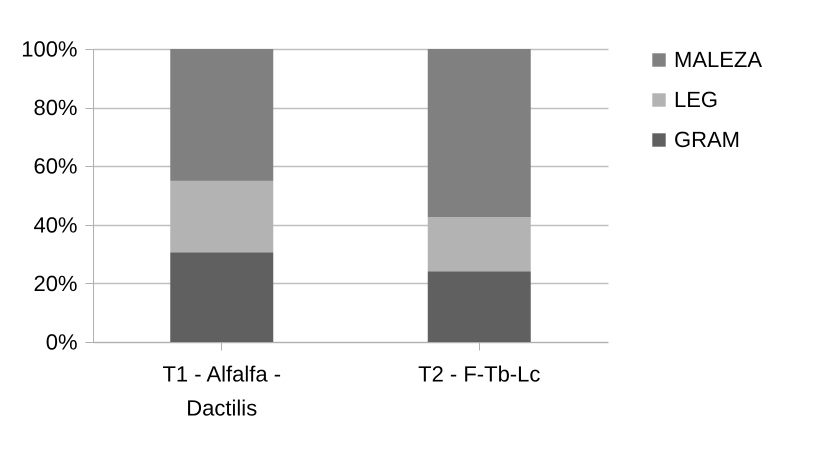  Describe the element at coordinates (718, 59) in the screenshot. I see `legend-label: MALEZA` at that location.